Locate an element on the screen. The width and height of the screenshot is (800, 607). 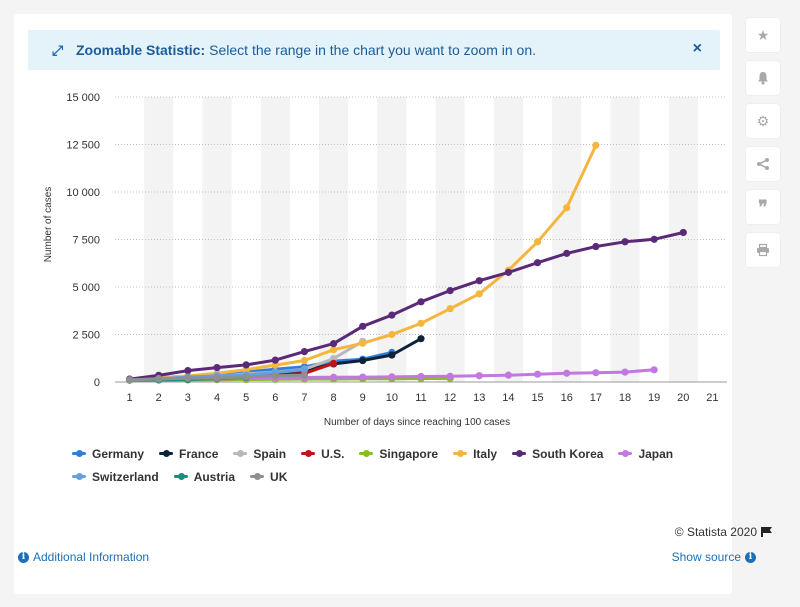
share-button is located at coordinates (763, 164).